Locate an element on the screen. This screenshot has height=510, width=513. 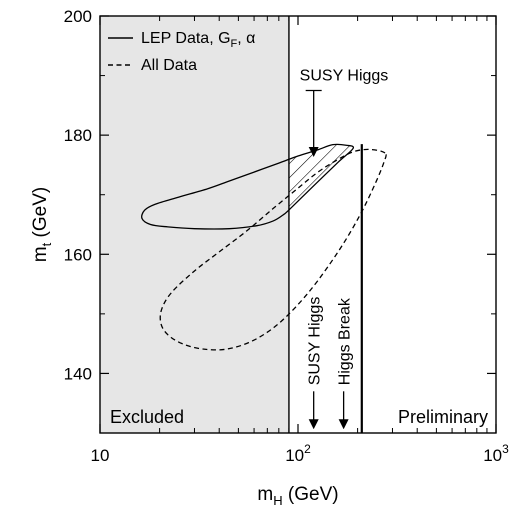
x-tick-label-1000: 10³ is located at coordinates (496, 453).